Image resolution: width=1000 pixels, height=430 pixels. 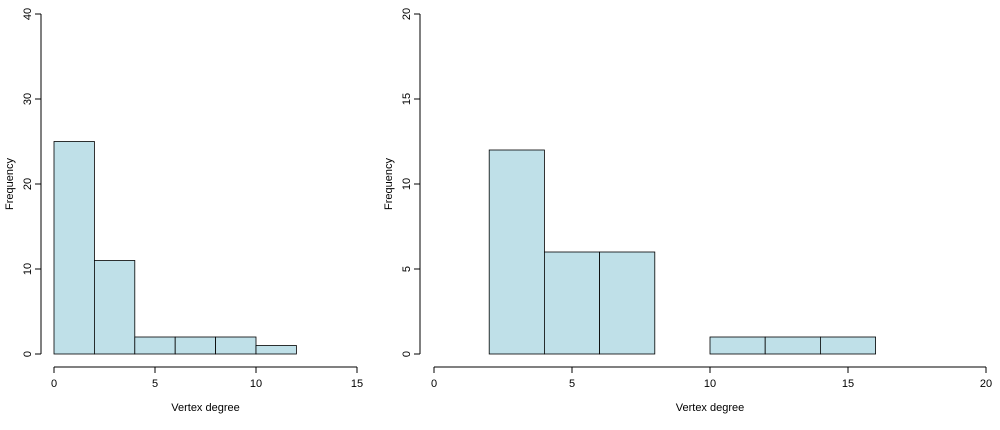 What do you see at coordinates (407, 99) in the screenshot?
I see `y-tick-label: 15` at bounding box center [407, 99].